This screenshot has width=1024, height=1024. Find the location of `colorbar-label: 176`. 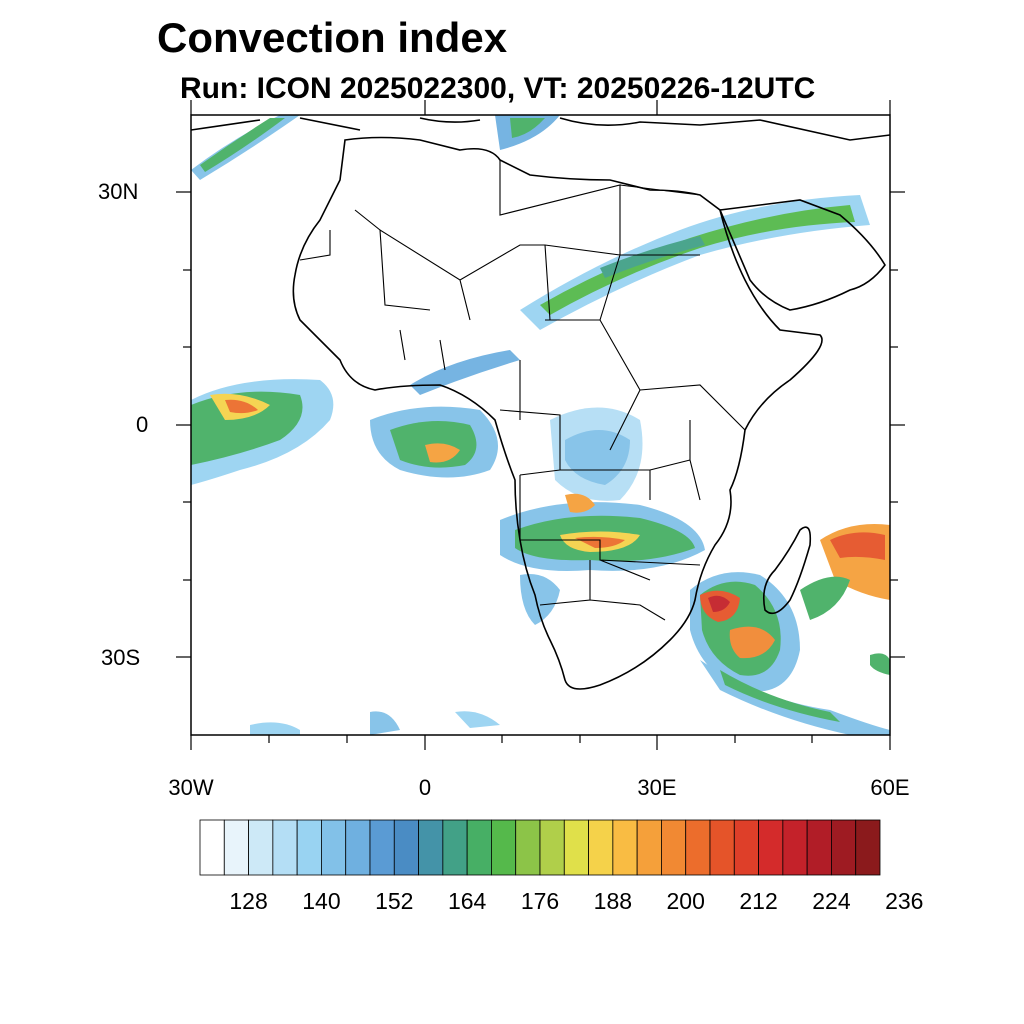

colorbar-label: 176 is located at coordinates (540, 901).